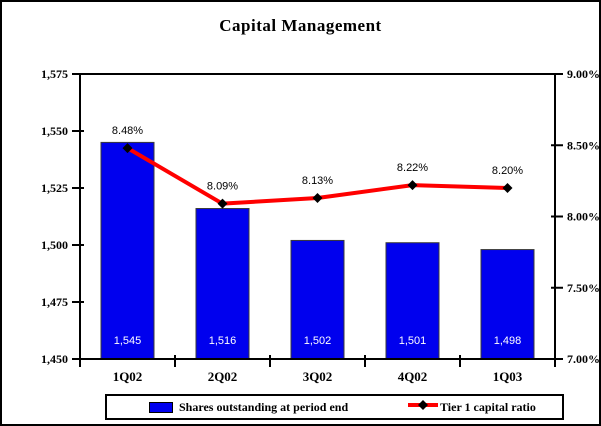  Describe the element at coordinates (413, 341) in the screenshot. I see `bar-value-label: 1,501` at that location.